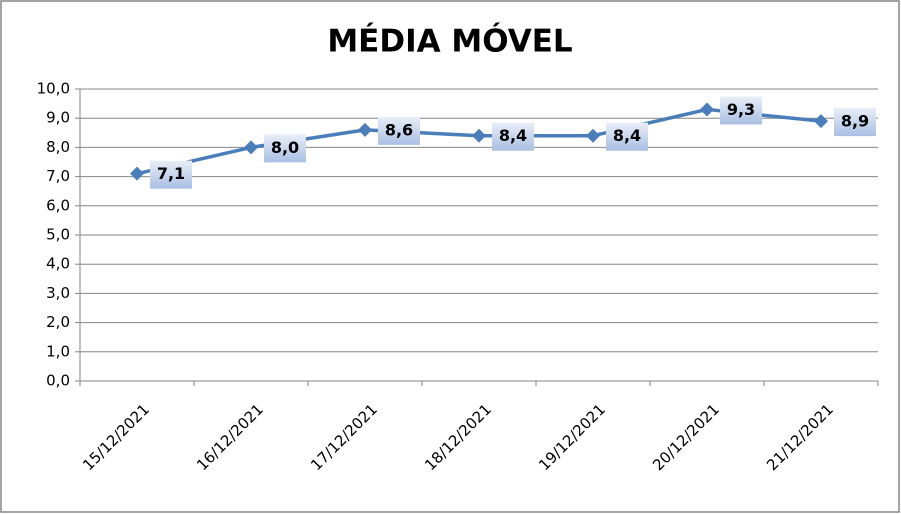 The width and height of the screenshot is (901, 514). I want to click on y-tick-label: 3,0, so click(58, 293).